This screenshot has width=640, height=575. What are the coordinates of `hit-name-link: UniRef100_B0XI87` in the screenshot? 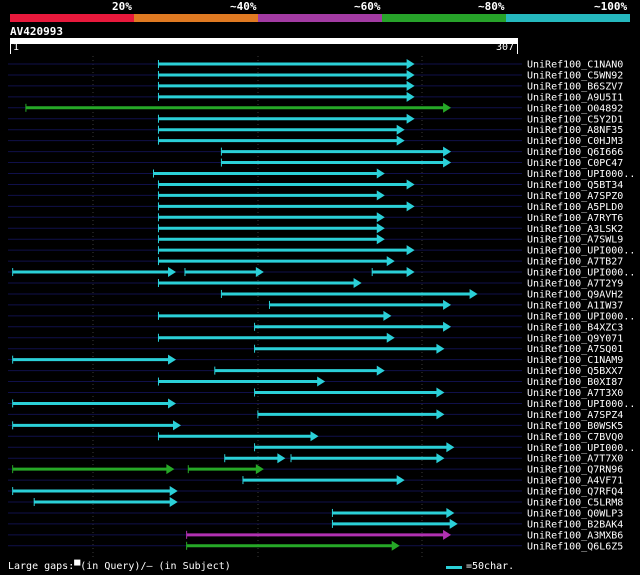 It's located at (575, 382).